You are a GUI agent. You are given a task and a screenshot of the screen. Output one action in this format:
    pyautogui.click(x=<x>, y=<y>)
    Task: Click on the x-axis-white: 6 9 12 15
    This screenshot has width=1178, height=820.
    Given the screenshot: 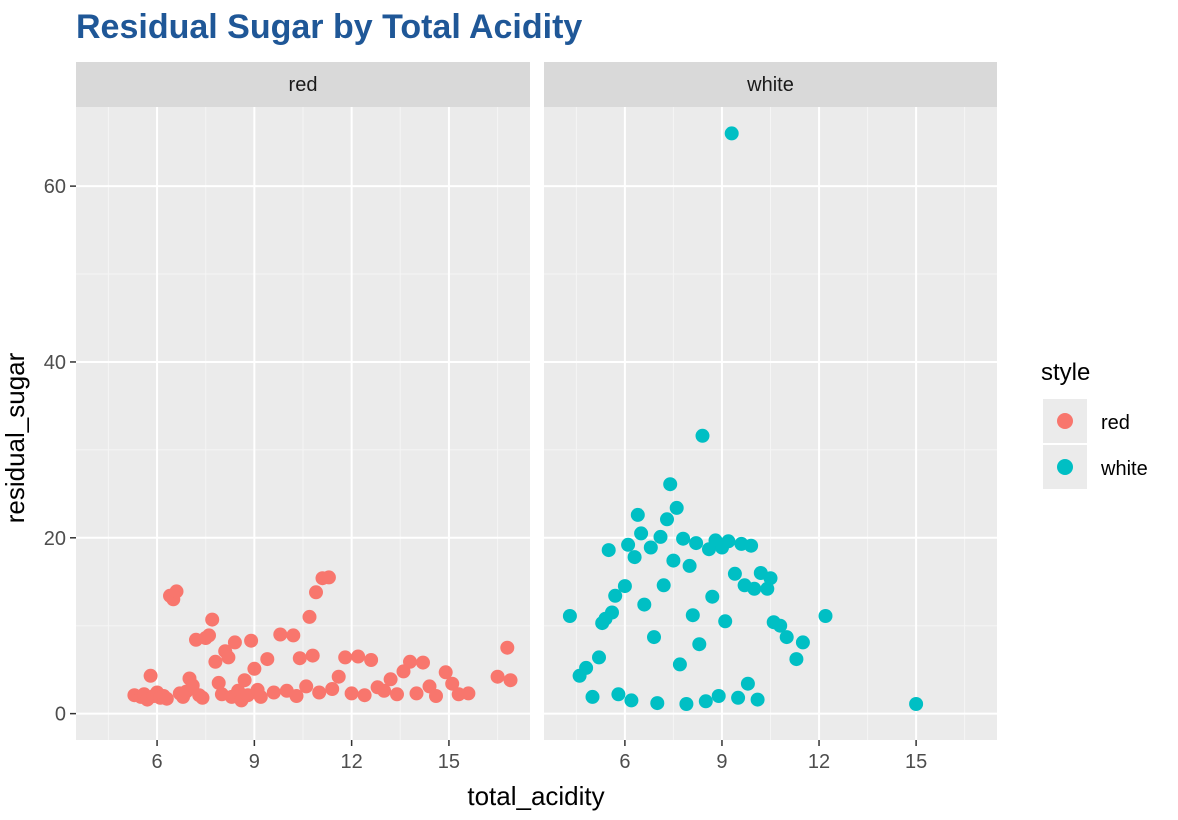 What is the action you would take?
    pyautogui.click(x=773, y=756)
    